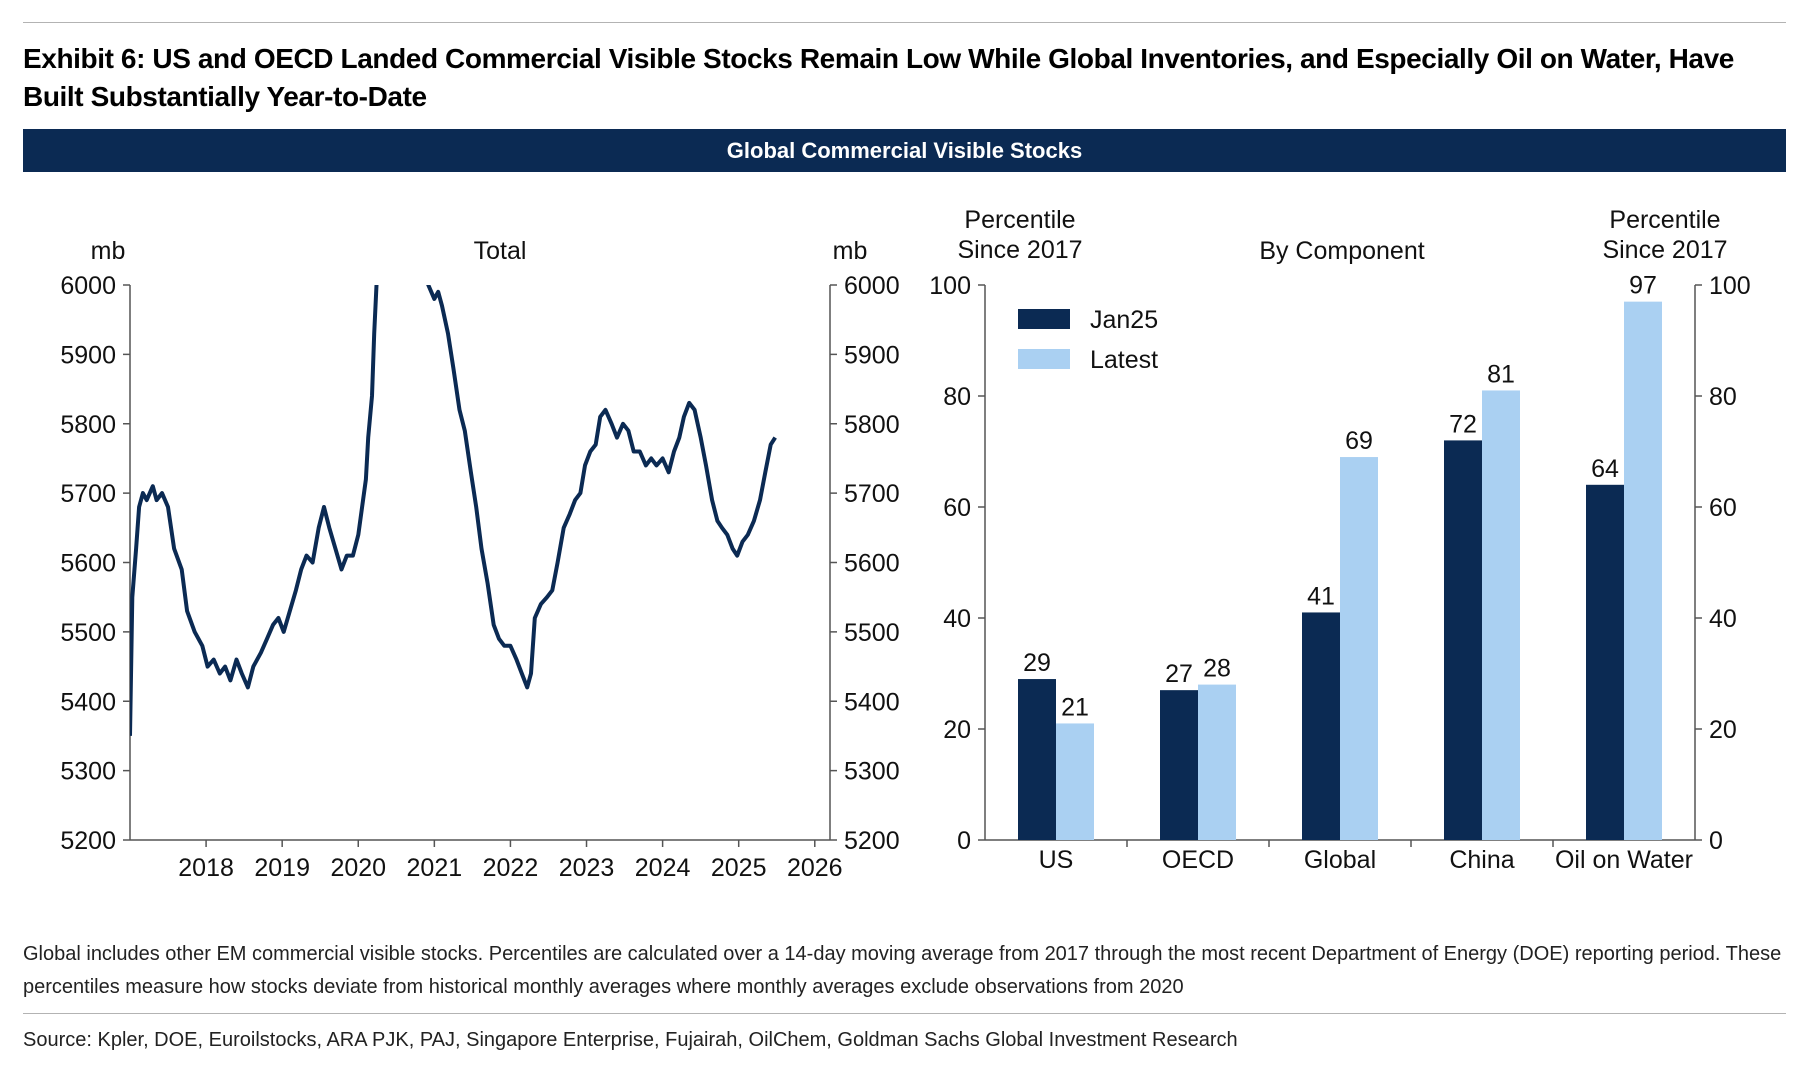  What do you see at coordinates (1340, 860) in the screenshot?
I see `category-label: Global` at bounding box center [1340, 860].